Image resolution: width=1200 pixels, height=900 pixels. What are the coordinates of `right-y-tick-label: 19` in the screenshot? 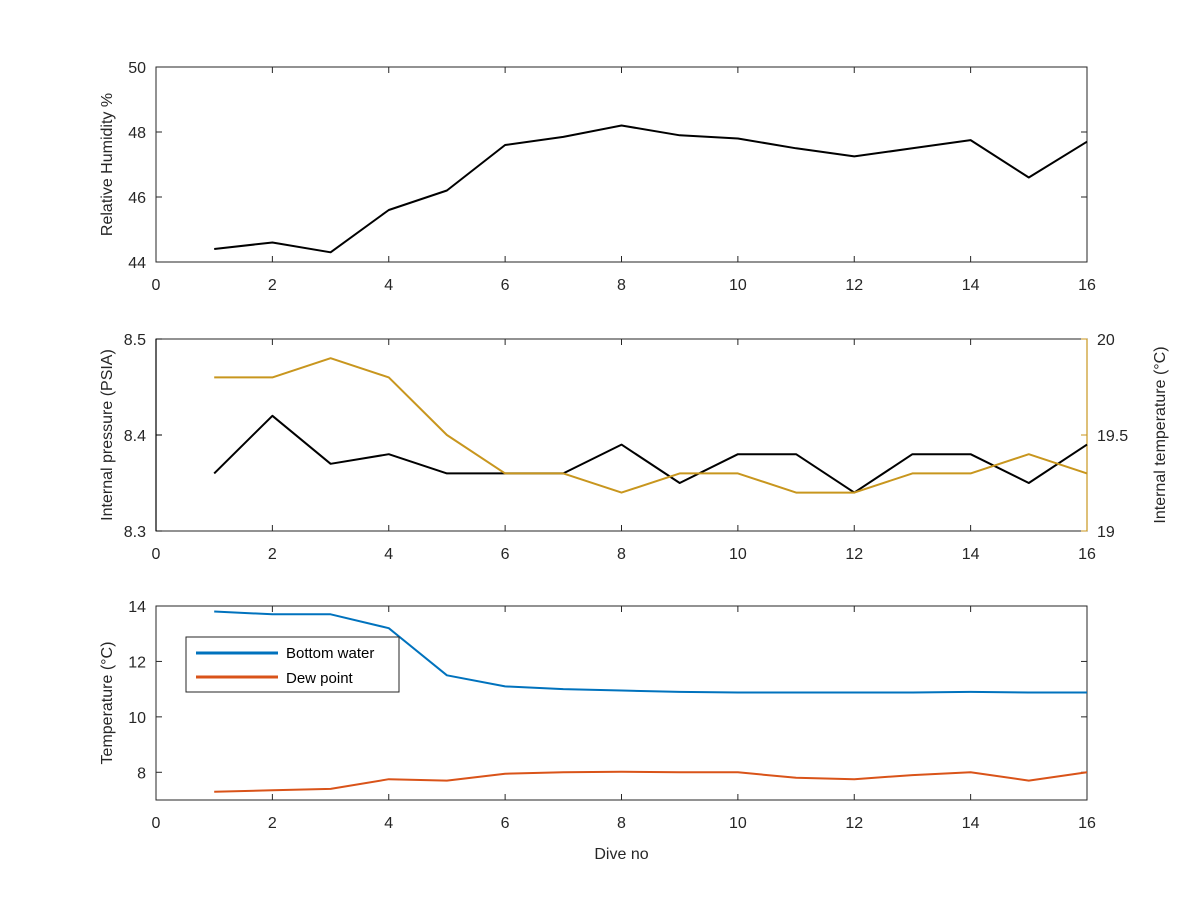 It's located at (1106, 532).